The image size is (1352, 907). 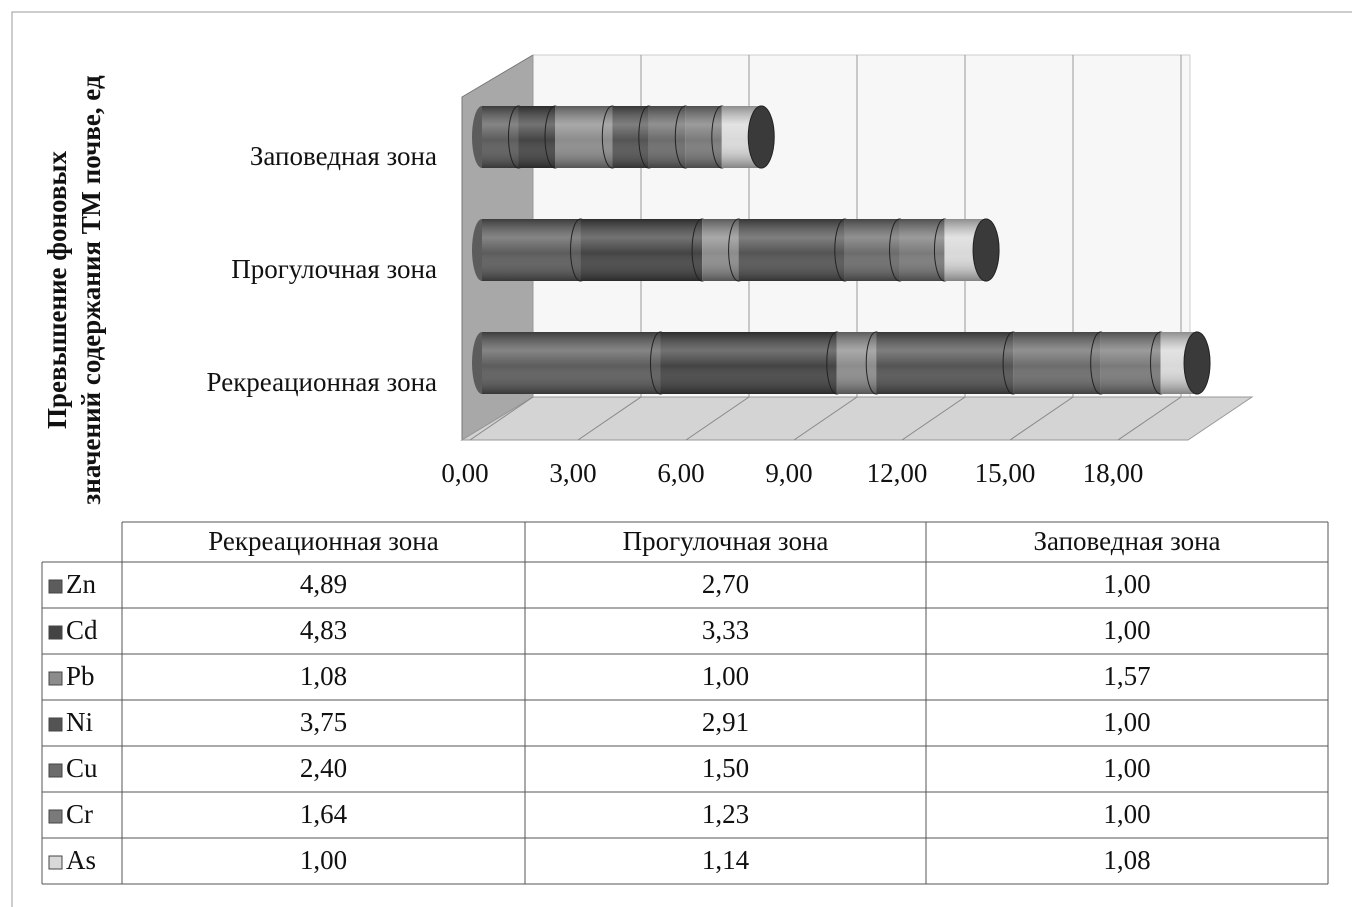 What do you see at coordinates (464, 473) in the screenshot?
I see `x-tick-label: 0,00` at bounding box center [464, 473].